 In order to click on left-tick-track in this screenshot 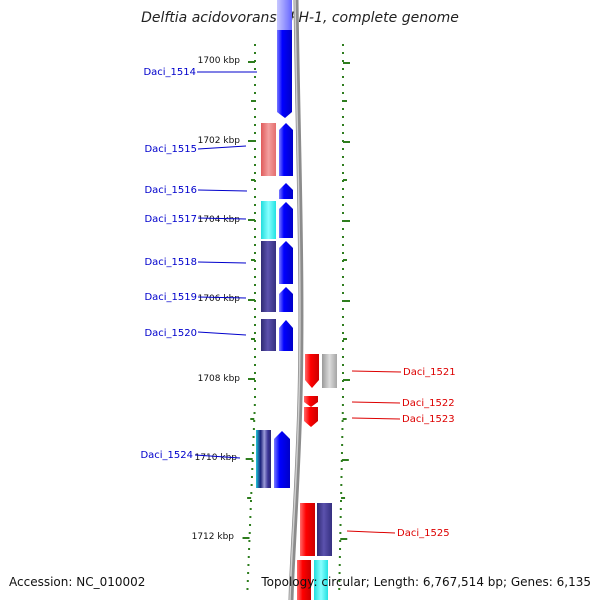, I will do `click(249, 317)`.